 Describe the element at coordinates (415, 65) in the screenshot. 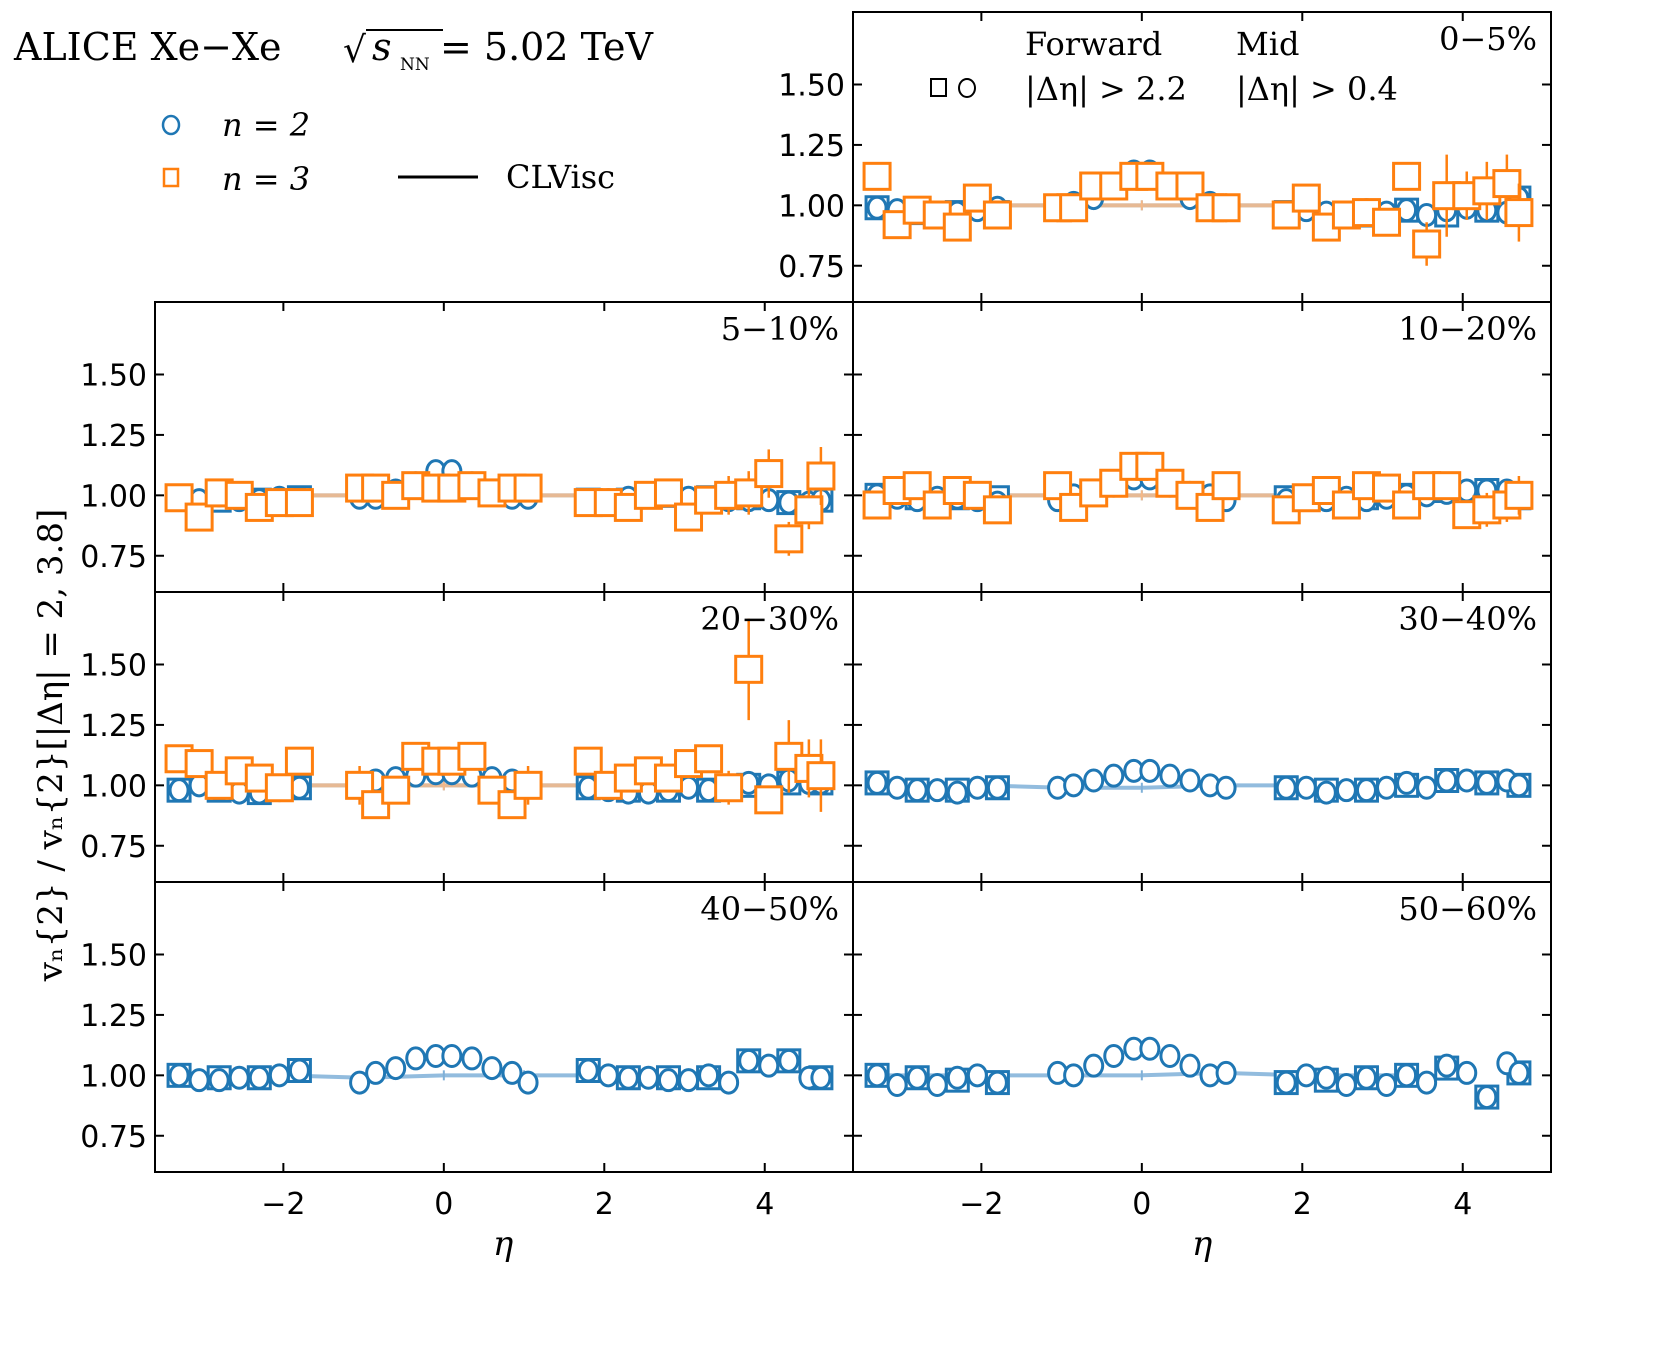

I see `title-subscript: NN` at that location.